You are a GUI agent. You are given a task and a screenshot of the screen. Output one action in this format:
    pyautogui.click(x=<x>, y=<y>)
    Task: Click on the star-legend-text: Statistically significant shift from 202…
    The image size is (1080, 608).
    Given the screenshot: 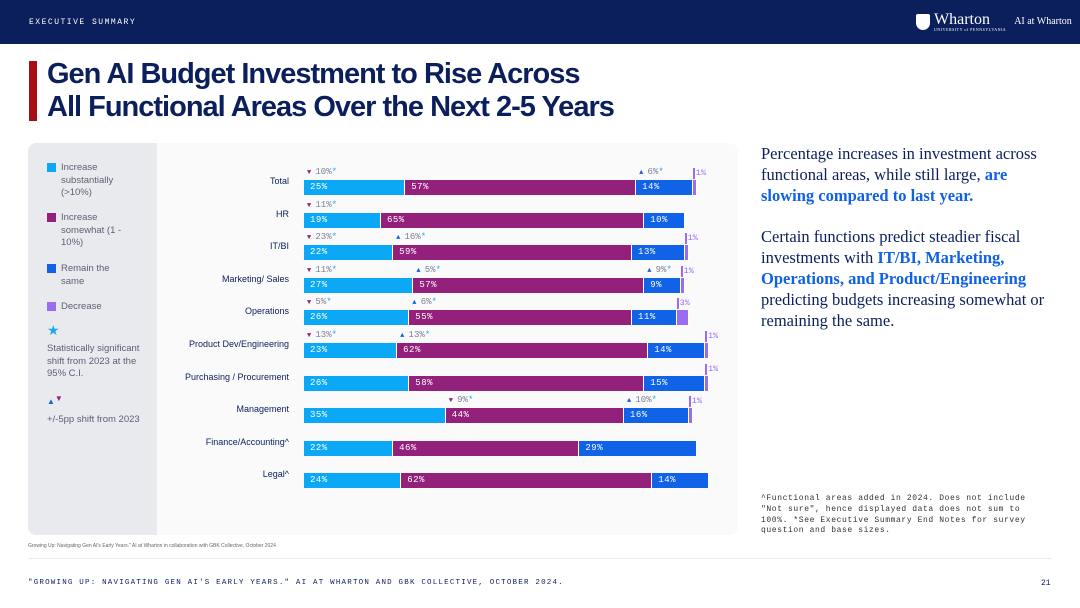 What is the action you would take?
    pyautogui.click(x=93, y=361)
    